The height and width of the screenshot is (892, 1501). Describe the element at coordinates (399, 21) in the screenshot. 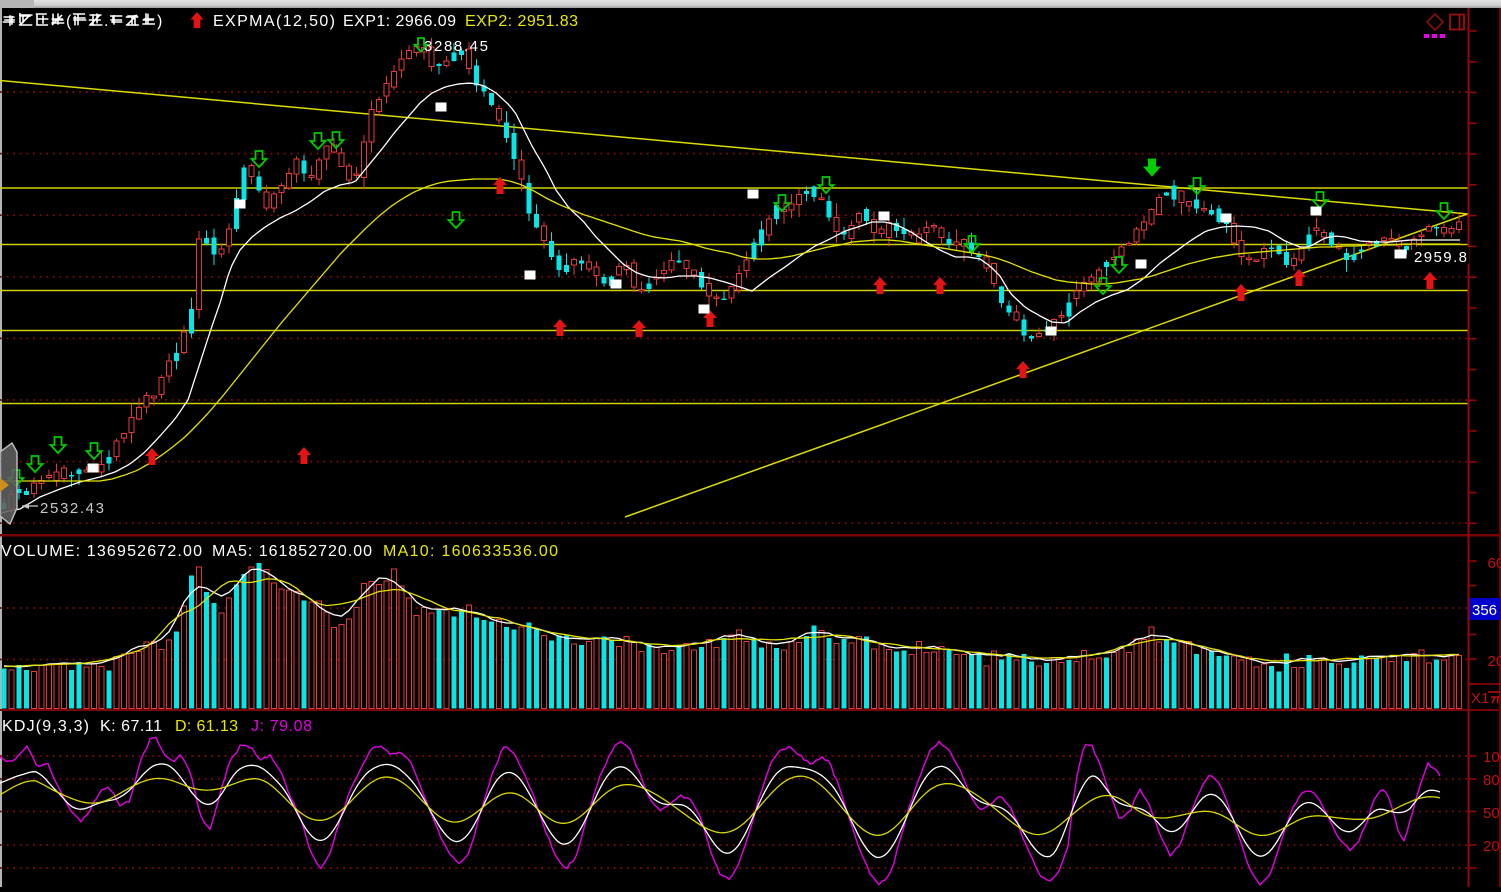

I see `svg-text: EXP1: 2966.09` at that location.